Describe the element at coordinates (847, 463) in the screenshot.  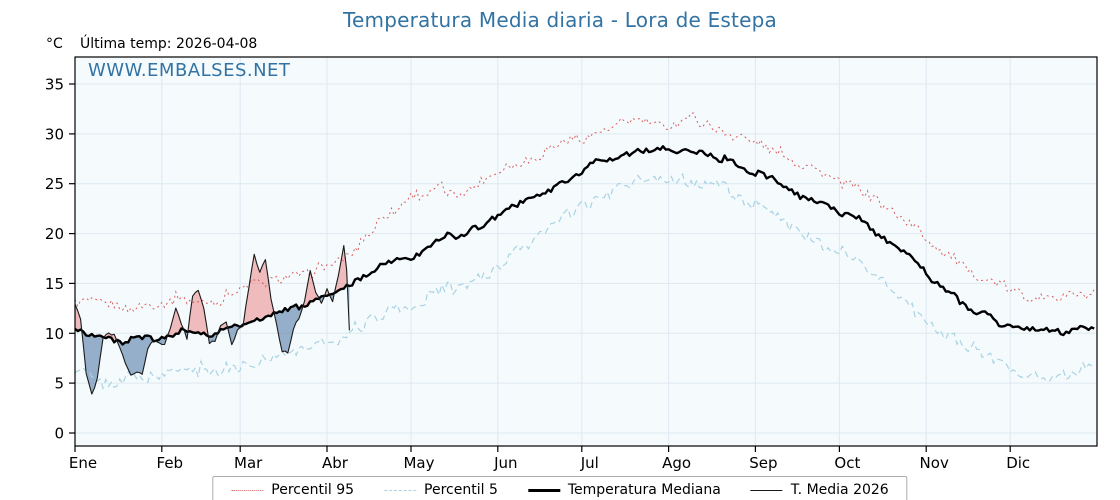
I see `svg-text: Oct` at that location.